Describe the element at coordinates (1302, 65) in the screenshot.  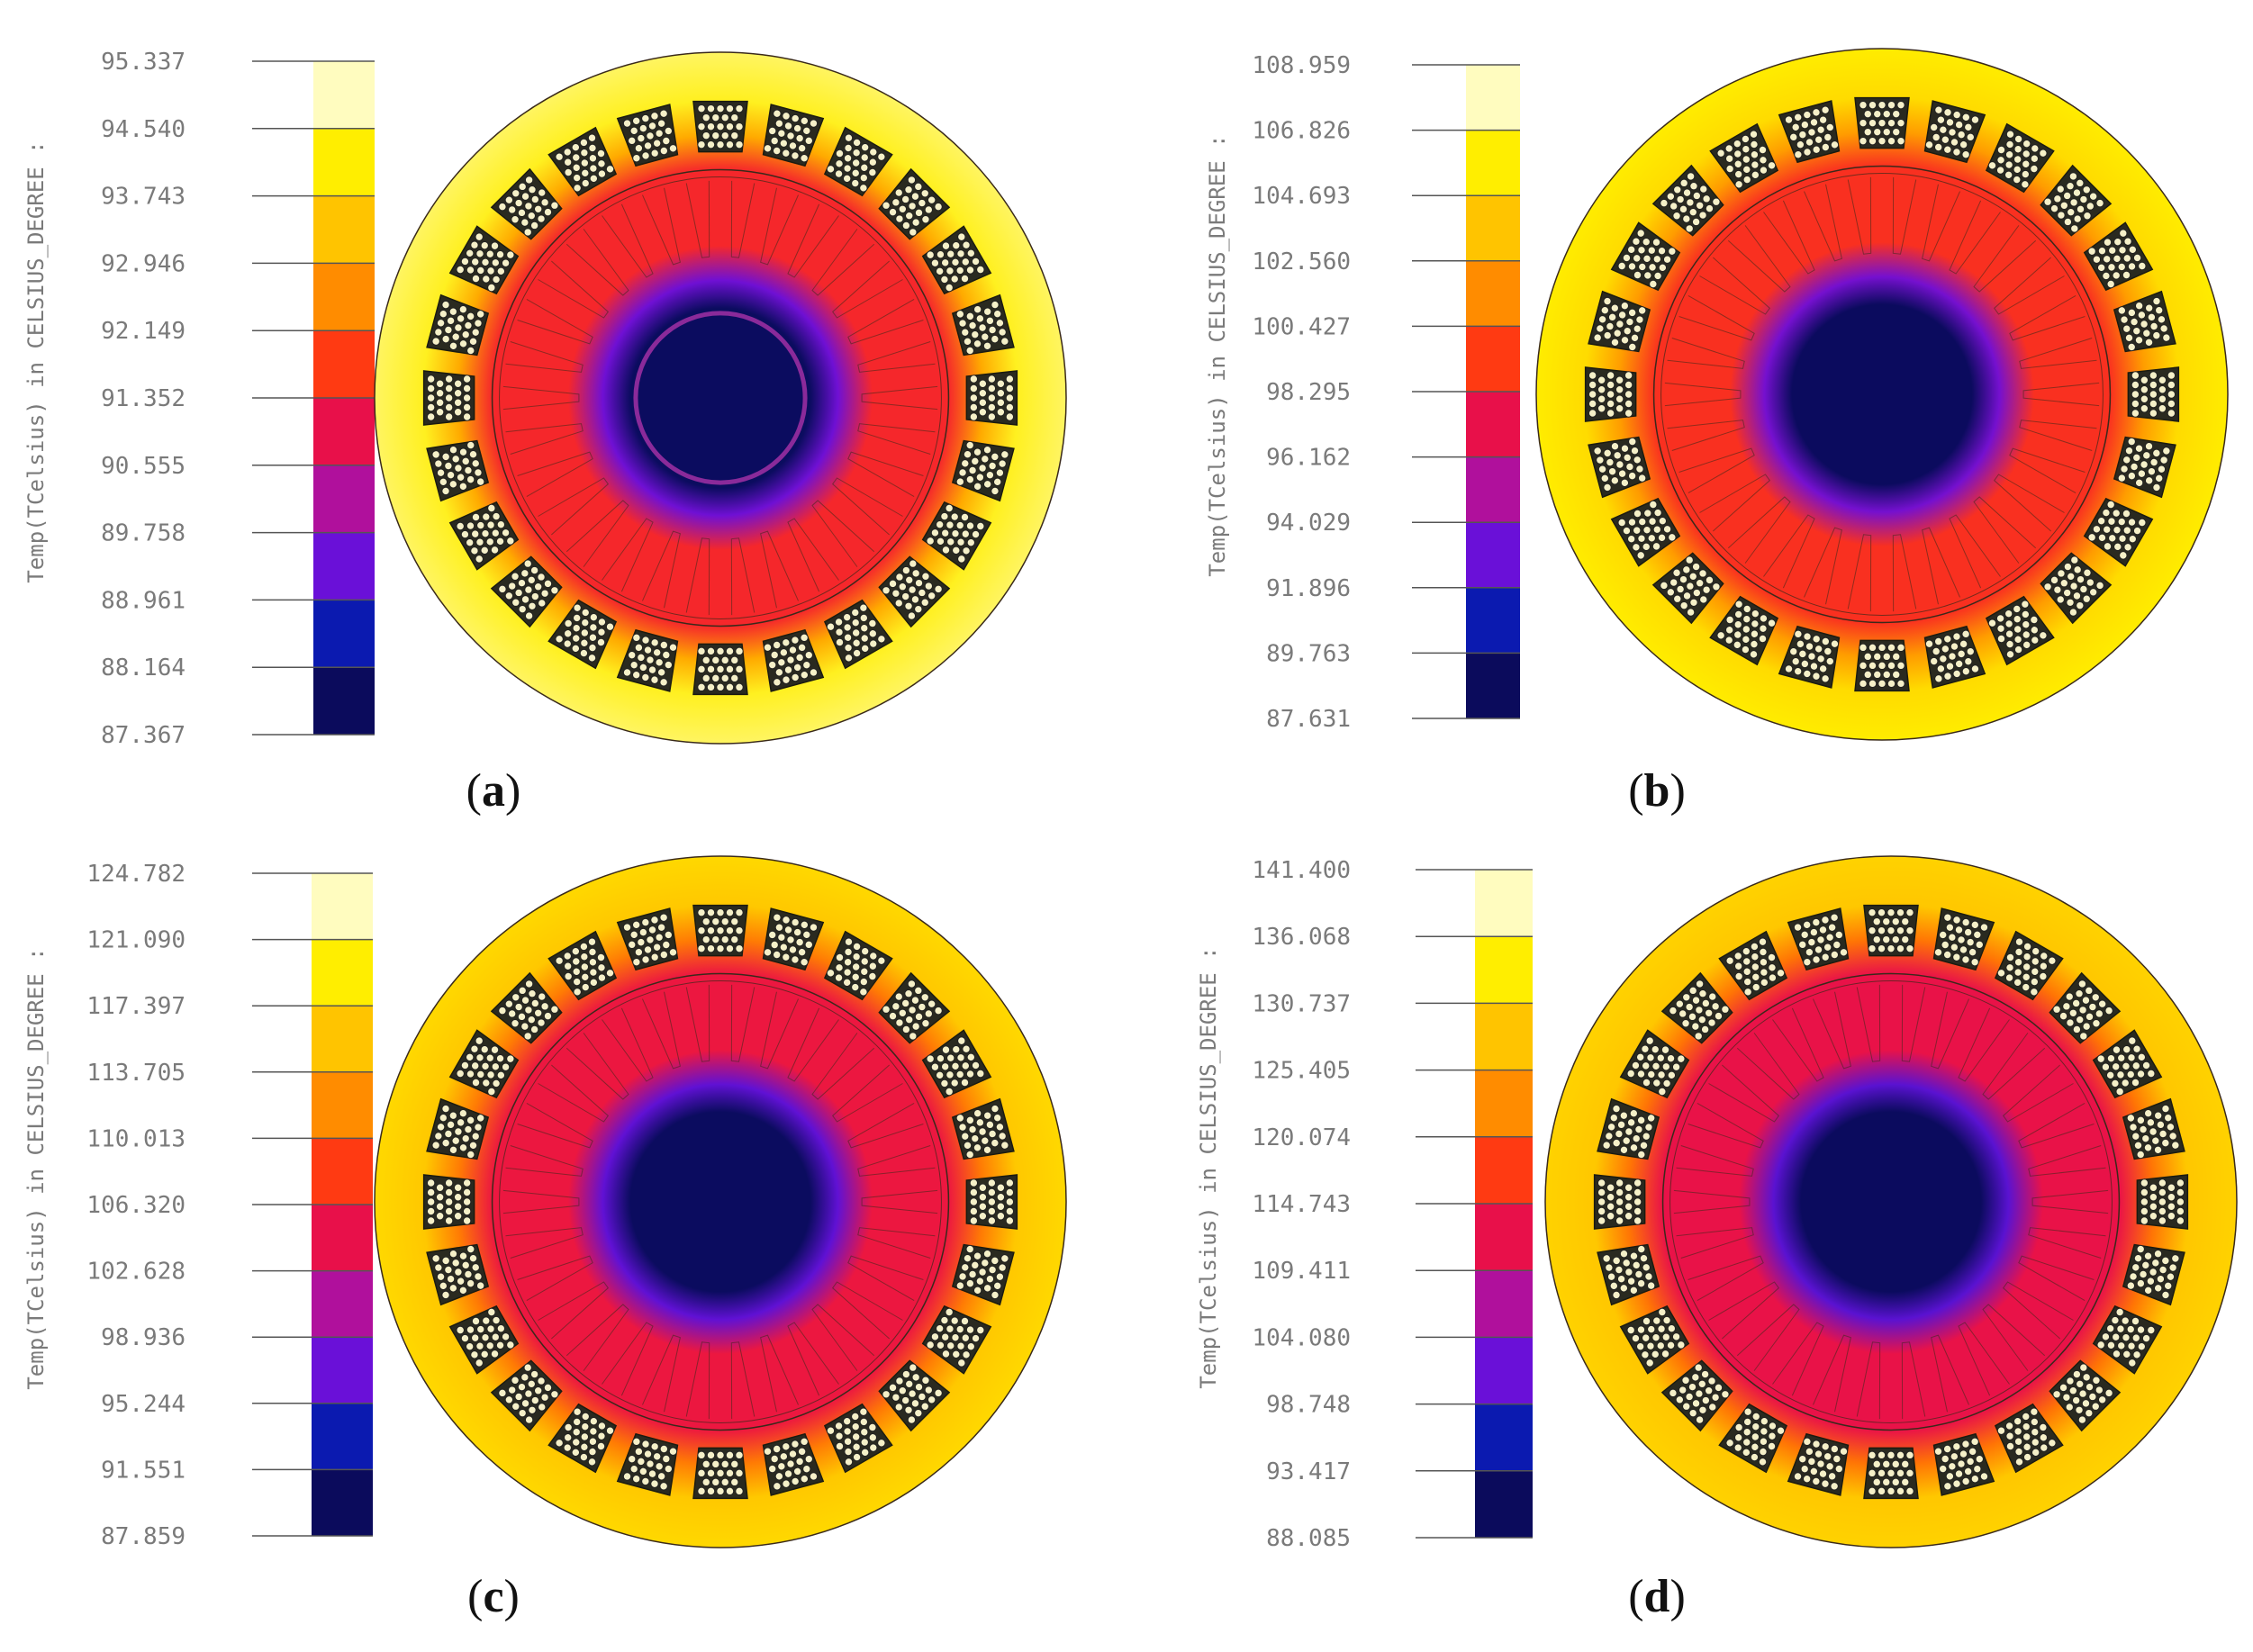
I see `colorbar-tick-label: 108.959` at that location.